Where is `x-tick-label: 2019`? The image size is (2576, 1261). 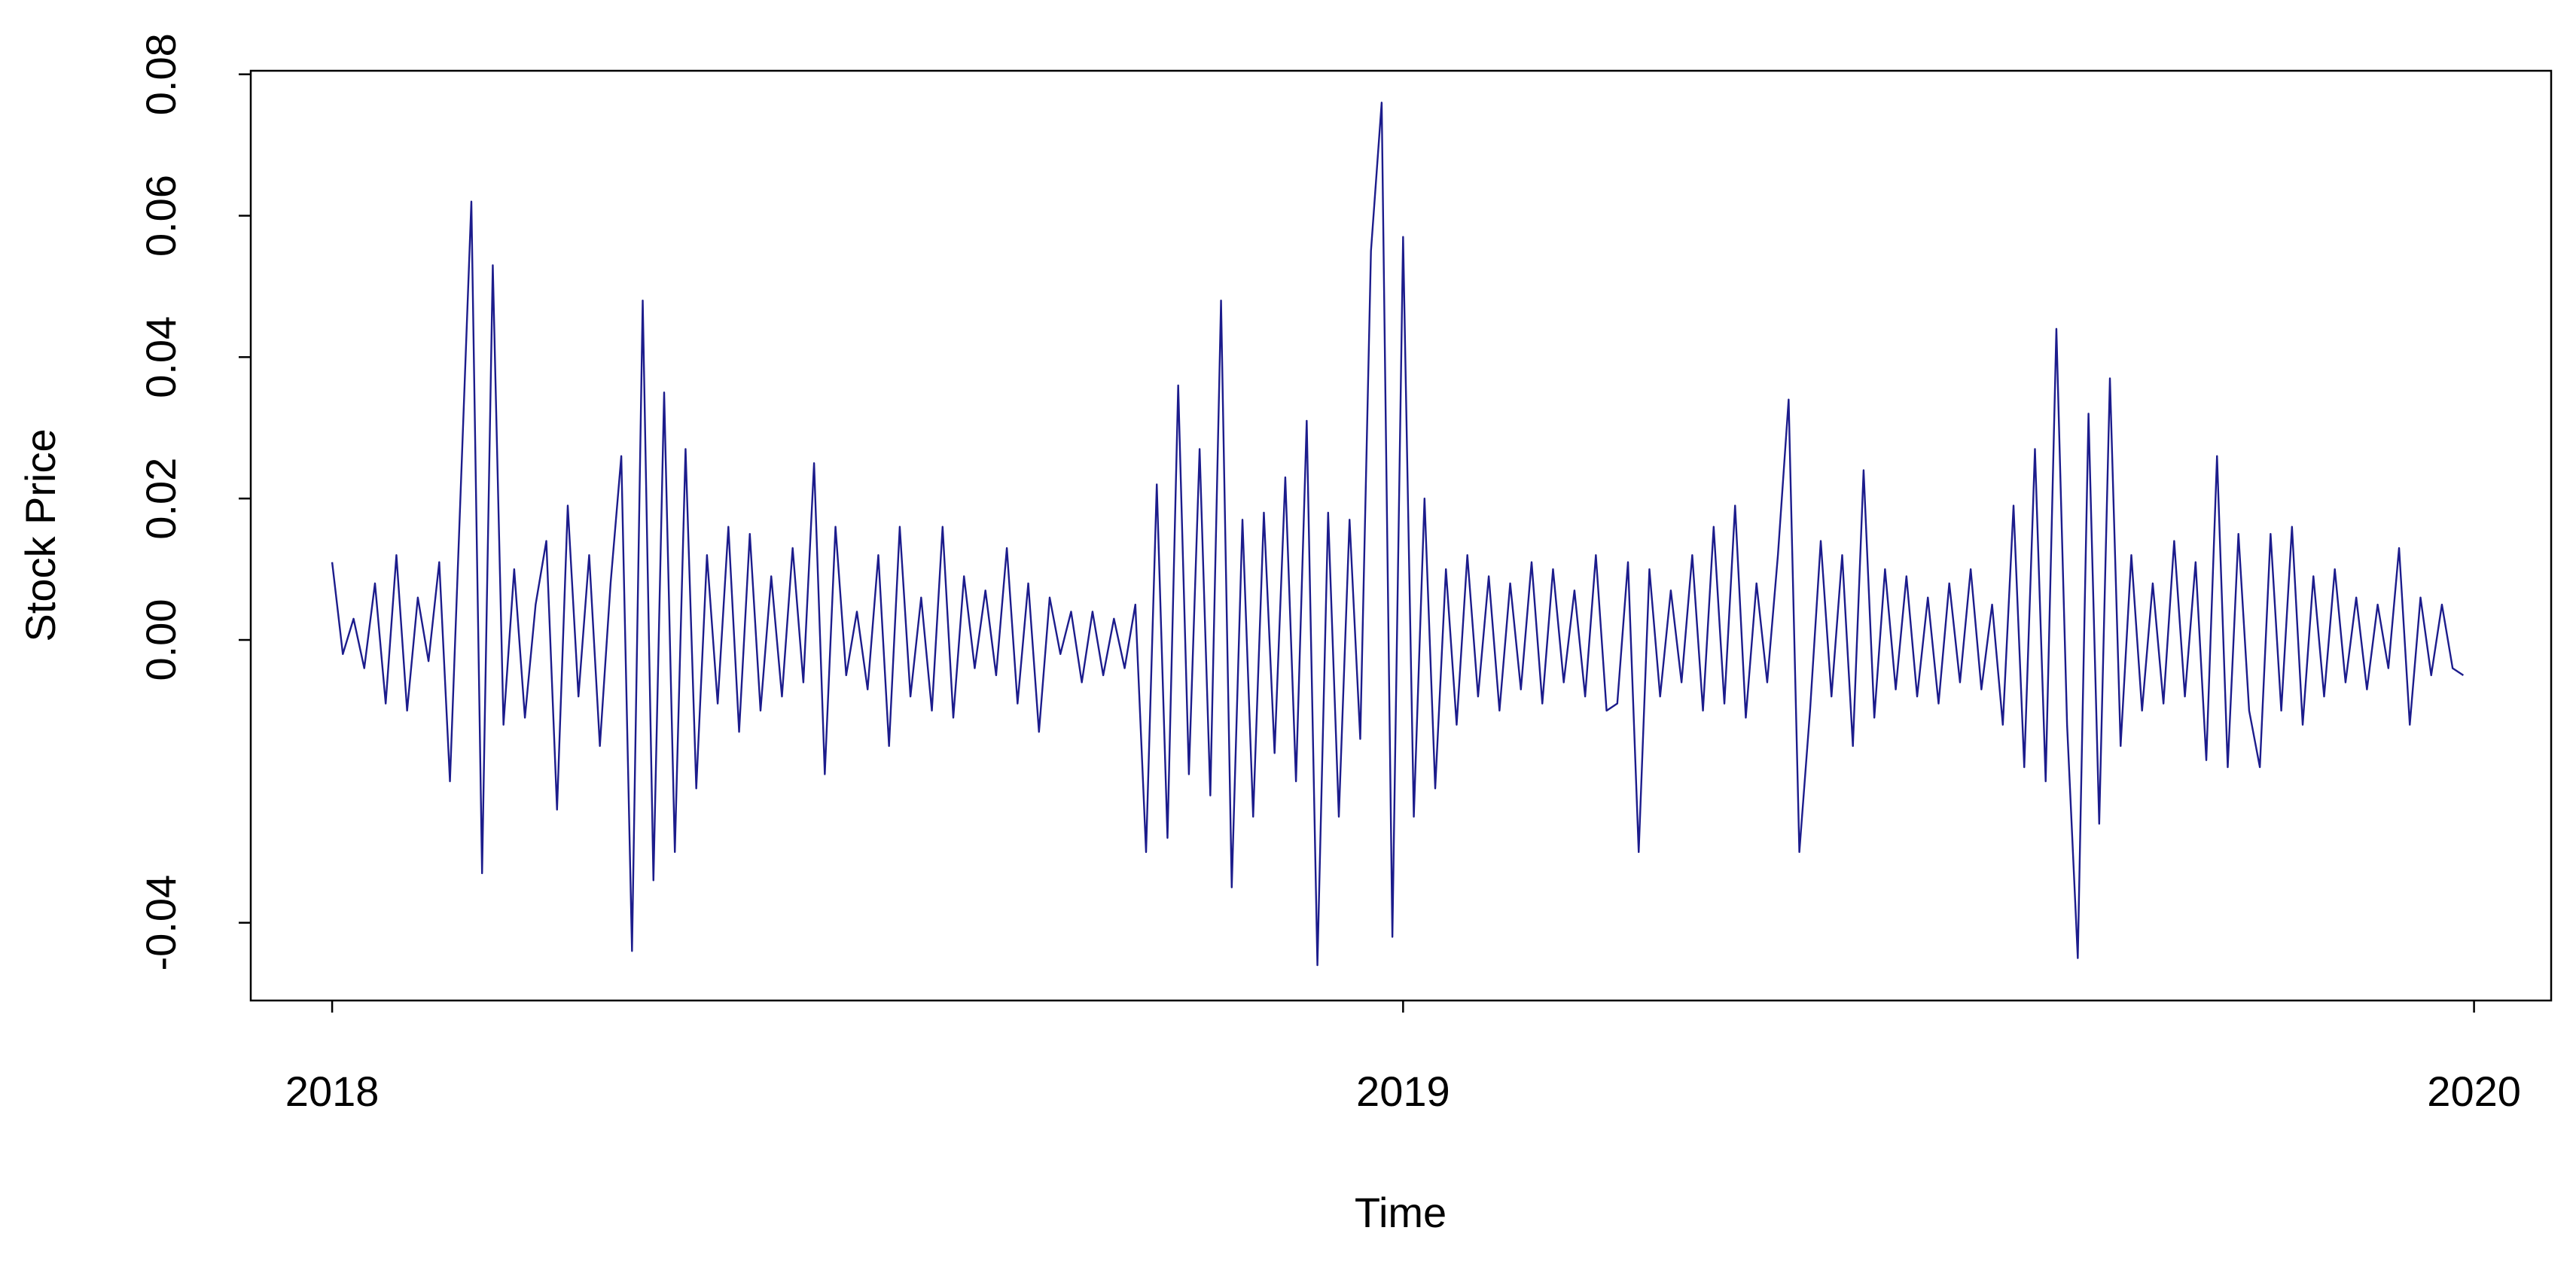 x-tick-label: 2019 is located at coordinates (1403, 1091).